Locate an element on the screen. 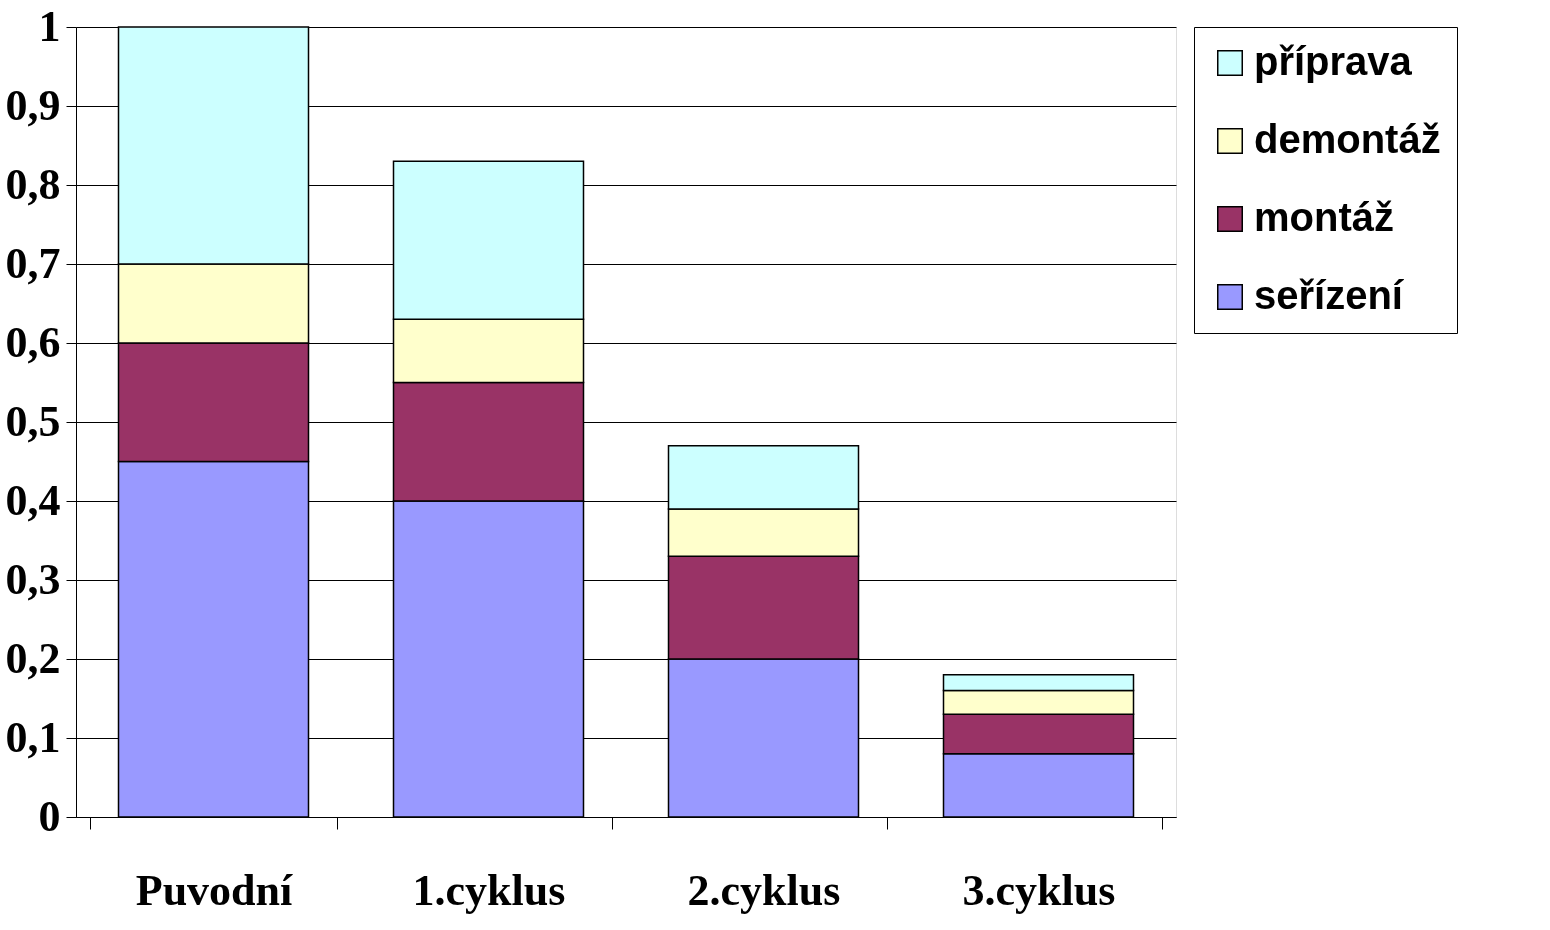  x-tick-label: Puvodní is located at coordinates (214, 890).